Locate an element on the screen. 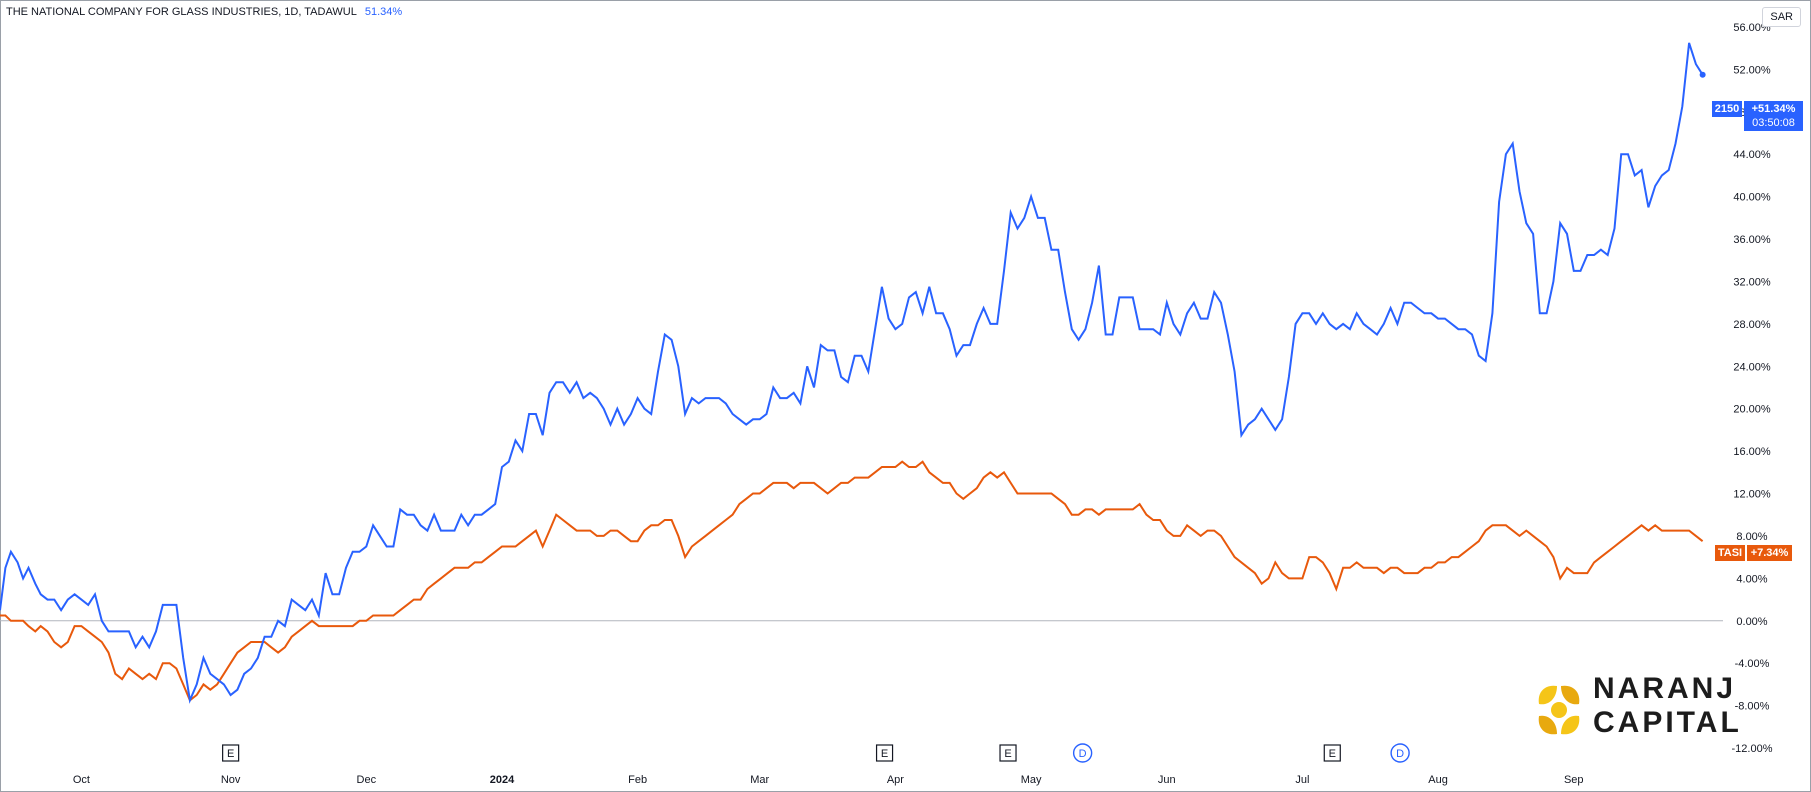 Image resolution: width=1811 pixels, height=792 pixels. tag-symbol-2150: 2150 is located at coordinates (1727, 109).